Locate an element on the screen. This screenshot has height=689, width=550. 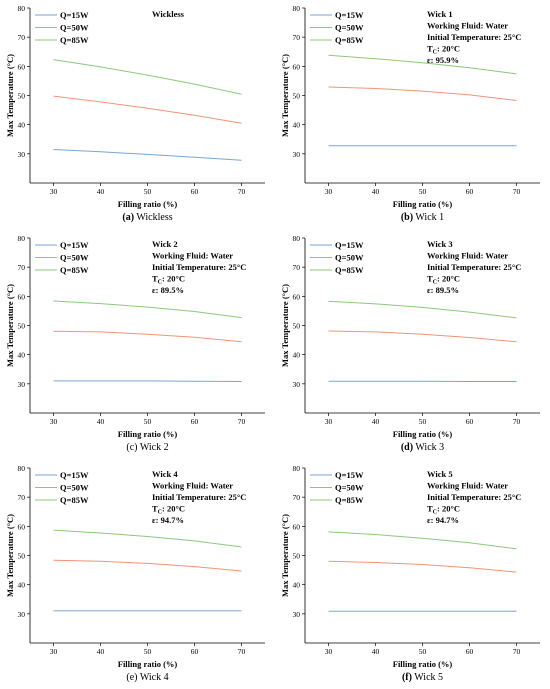
annotation-text: ε: 89.5% is located at coordinates (443, 290).